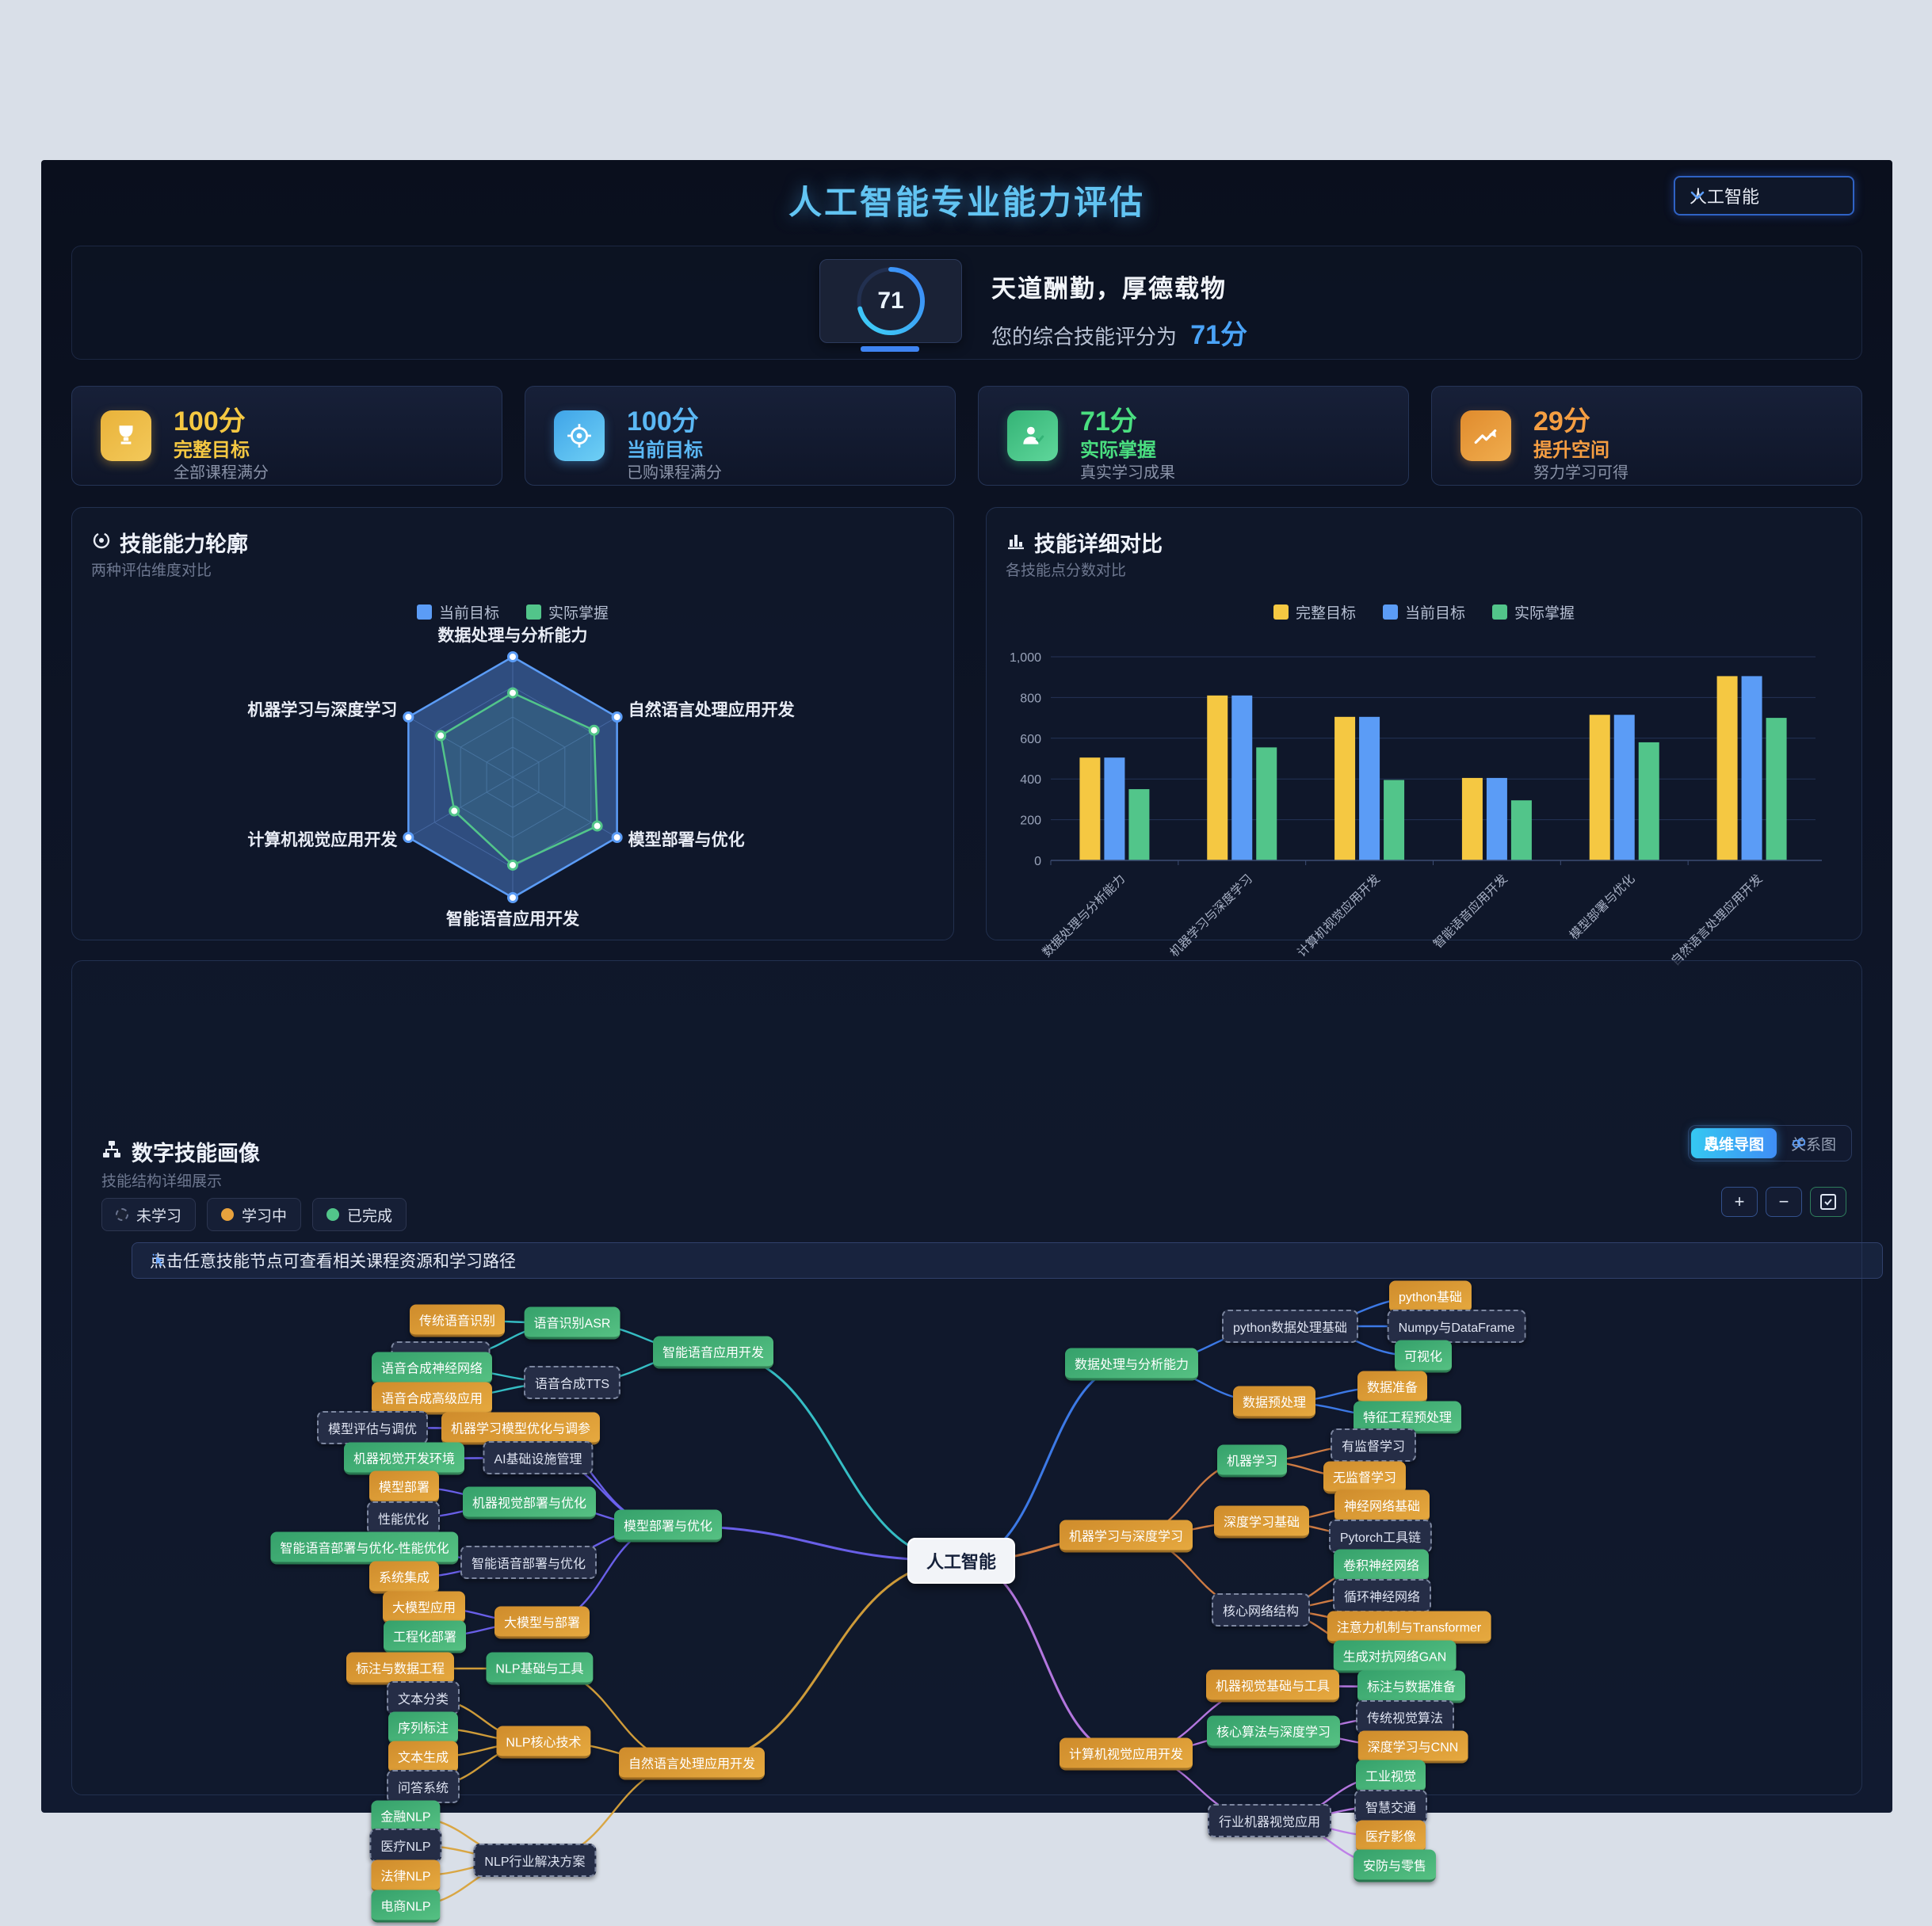 The width and height of the screenshot is (1932, 1926). What do you see at coordinates (1314, 612) in the screenshot?
I see `legend-item: 完整目标` at bounding box center [1314, 612].